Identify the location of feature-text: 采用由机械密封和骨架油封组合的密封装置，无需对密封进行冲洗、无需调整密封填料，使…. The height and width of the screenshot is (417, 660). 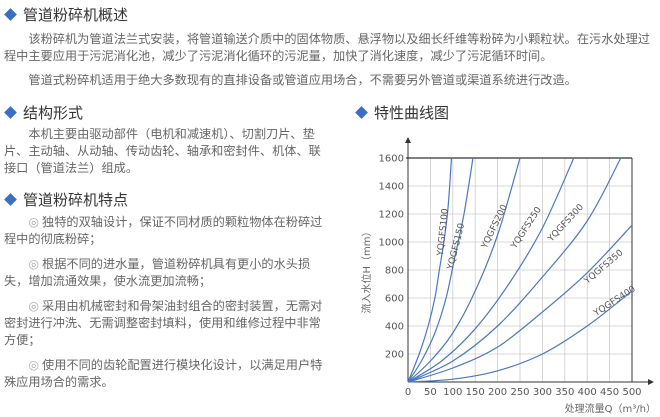
(163, 323).